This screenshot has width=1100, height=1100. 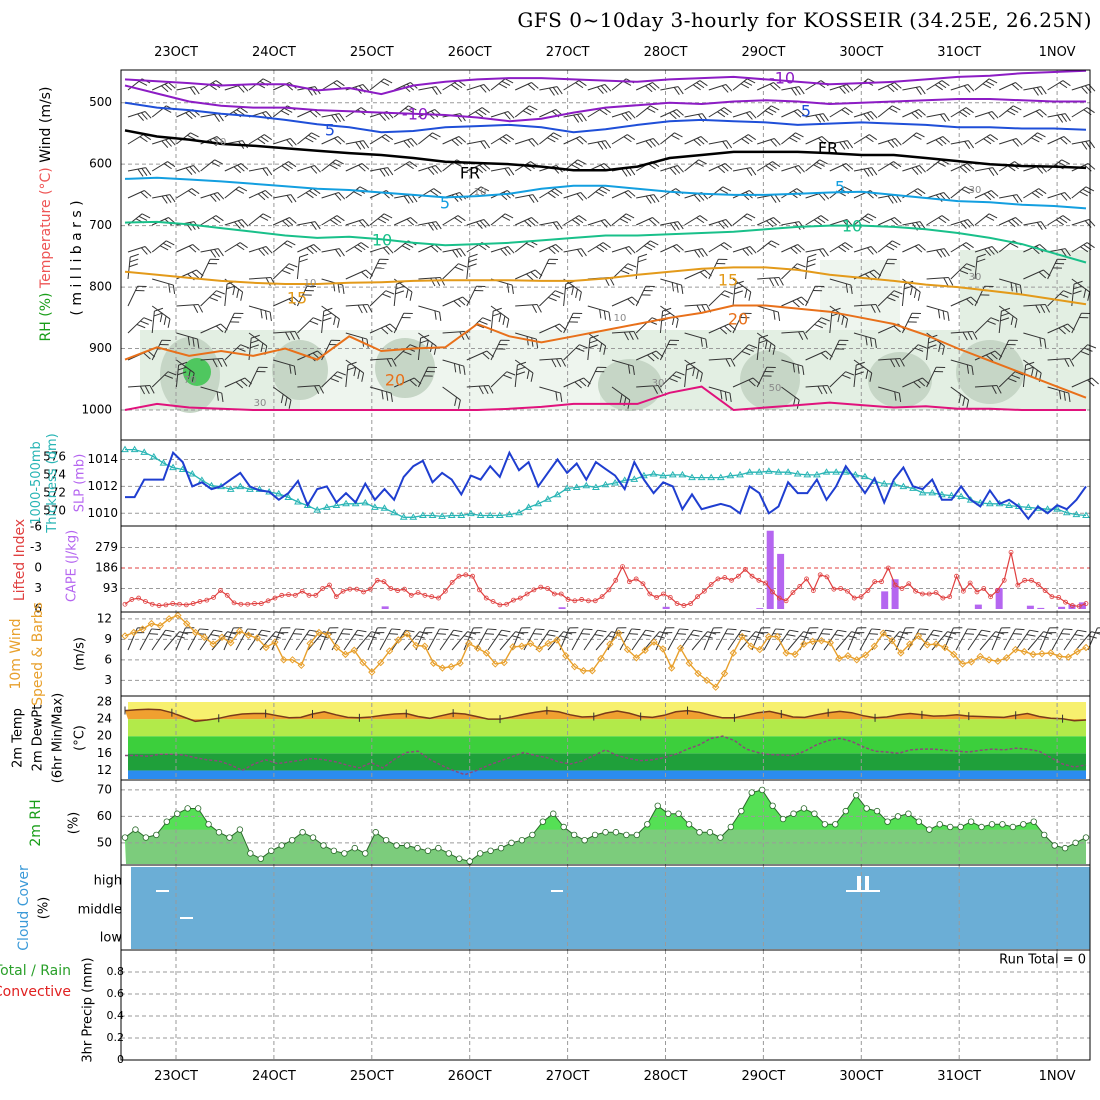 I want to click on rh-unit-label: (%), so click(x=74, y=823).